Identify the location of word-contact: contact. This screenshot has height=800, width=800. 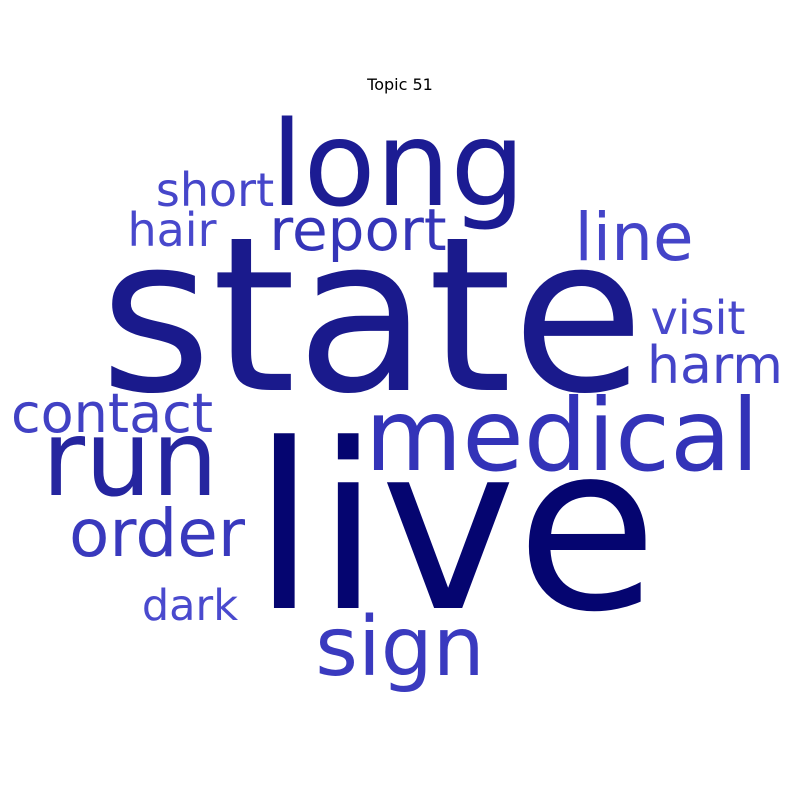
(112, 413).